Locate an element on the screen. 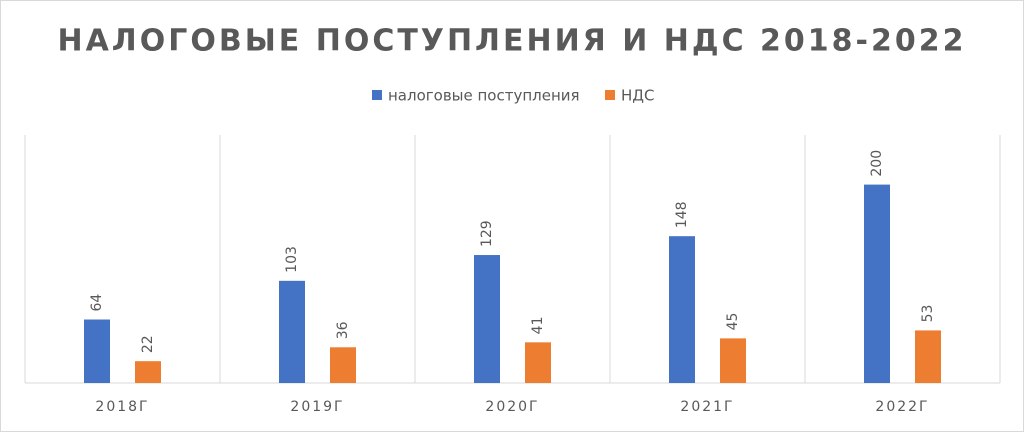  value-label: 53 is located at coordinates (928, 314).